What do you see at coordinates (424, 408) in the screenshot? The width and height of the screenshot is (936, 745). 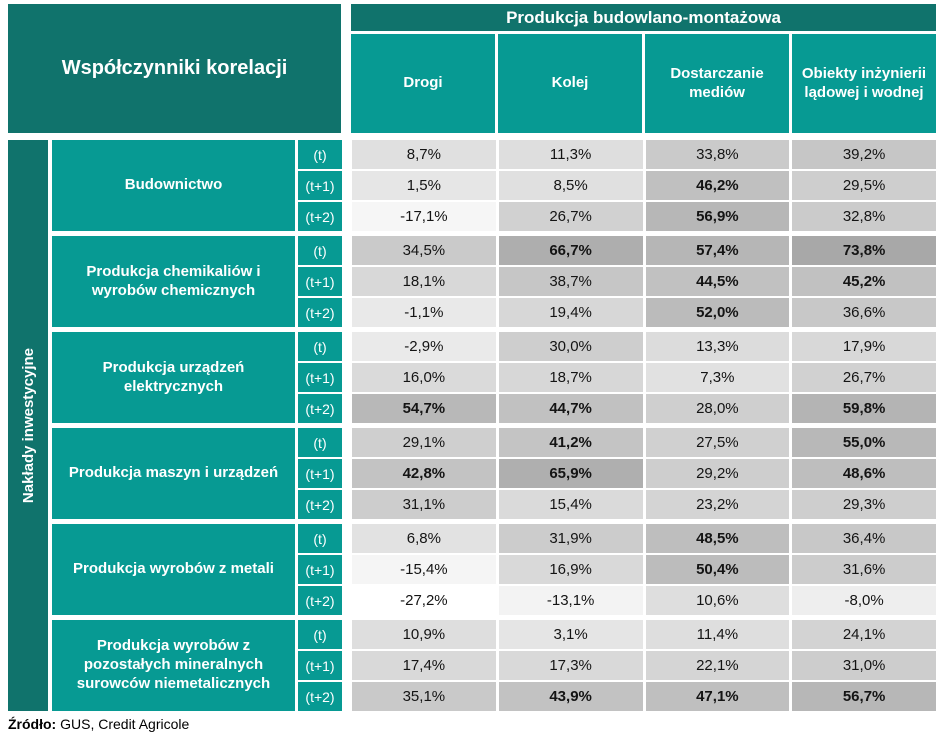 I see `value-cell: 54,7%` at bounding box center [424, 408].